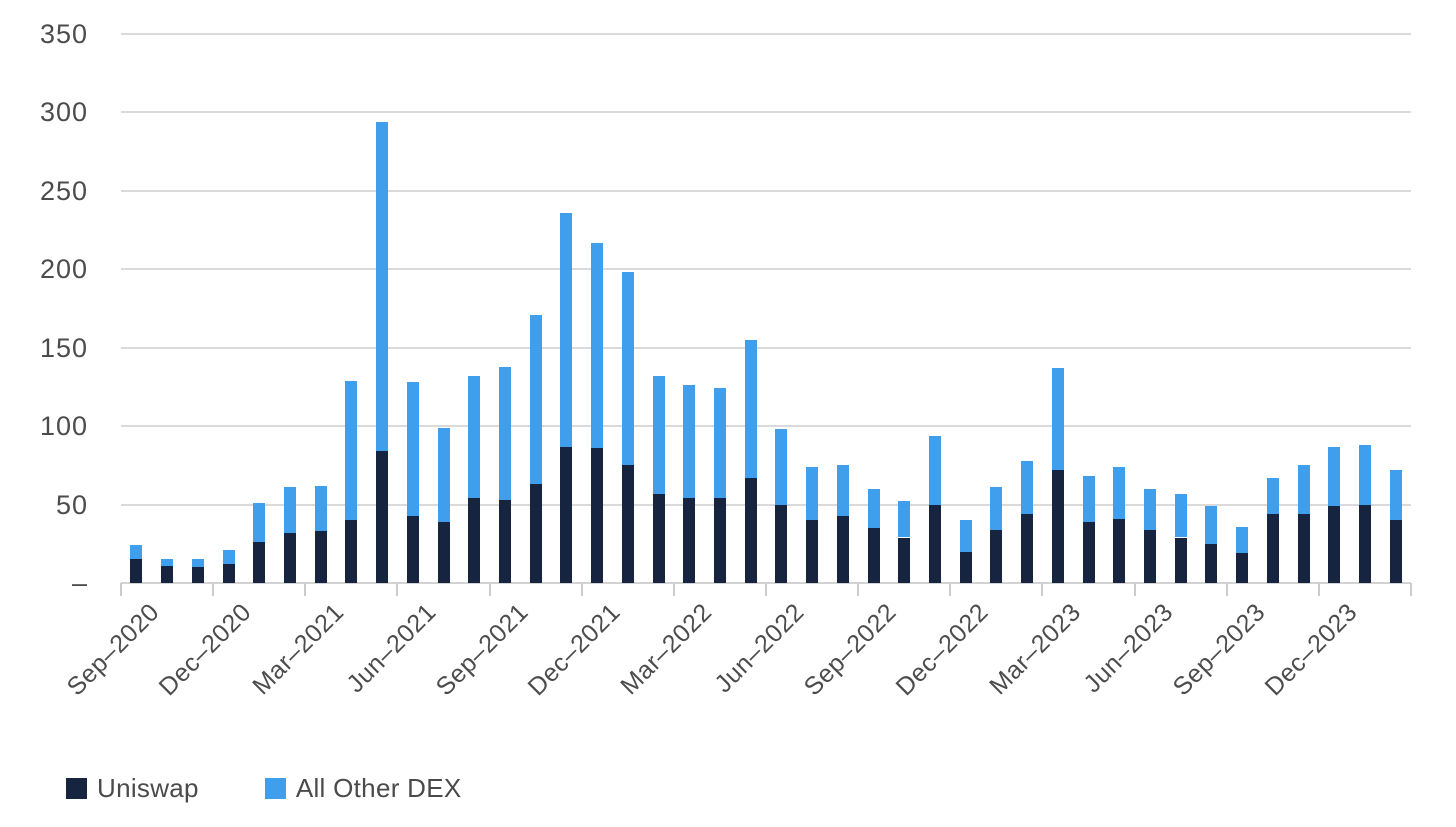  I want to click on x-axis-label-Mar–2022: Mar–2022, so click(666, 649).